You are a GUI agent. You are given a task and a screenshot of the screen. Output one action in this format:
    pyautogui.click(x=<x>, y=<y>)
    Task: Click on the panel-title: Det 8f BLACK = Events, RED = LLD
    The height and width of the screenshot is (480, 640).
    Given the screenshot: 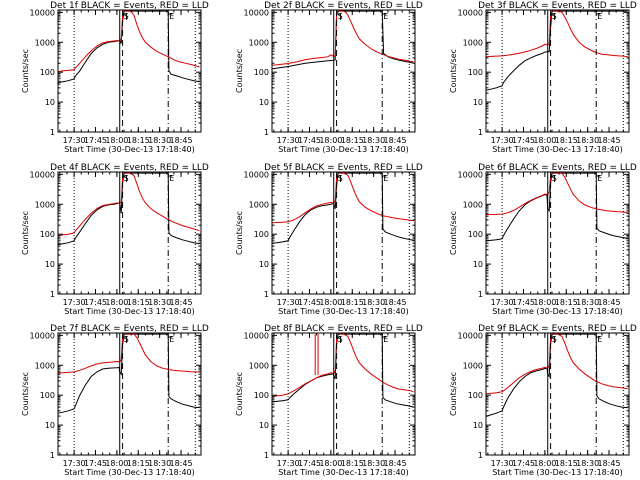 What is the action you would take?
    pyautogui.click(x=343, y=329)
    